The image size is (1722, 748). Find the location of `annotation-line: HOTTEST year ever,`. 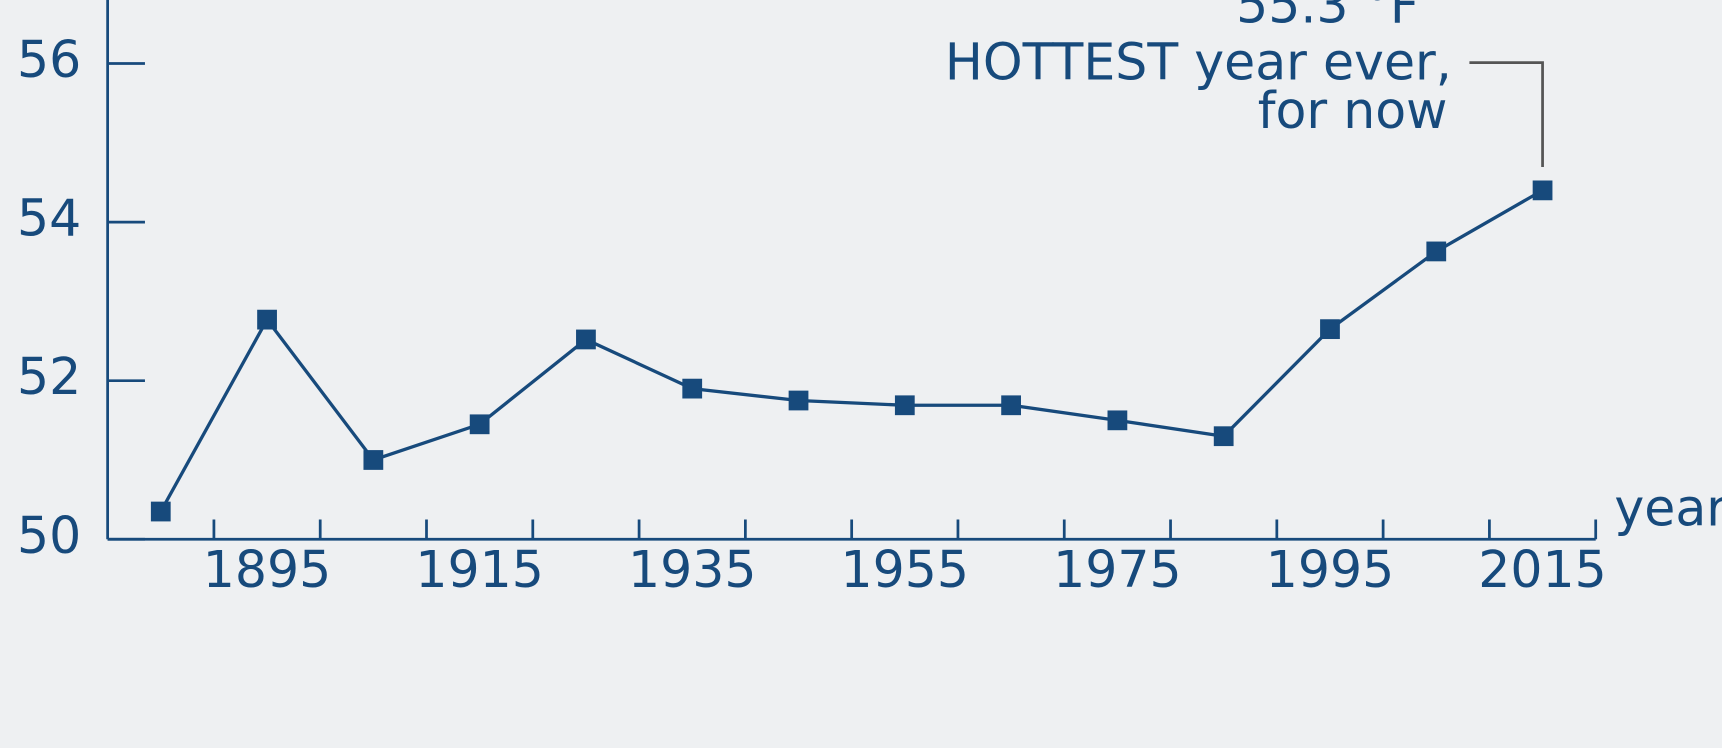

annotation-line: HOTTEST year ever, is located at coordinates (1198, 61).